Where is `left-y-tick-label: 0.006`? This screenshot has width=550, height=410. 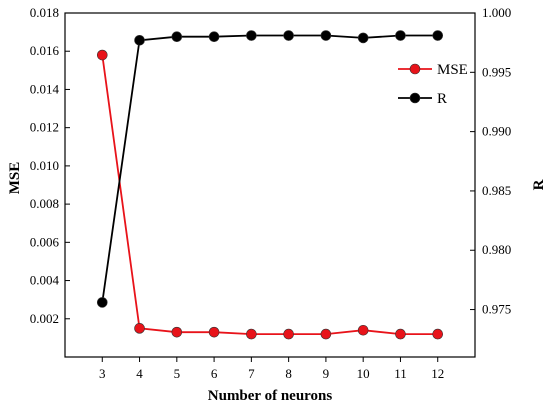 left-y-tick-label: 0.006 is located at coordinates (45, 241).